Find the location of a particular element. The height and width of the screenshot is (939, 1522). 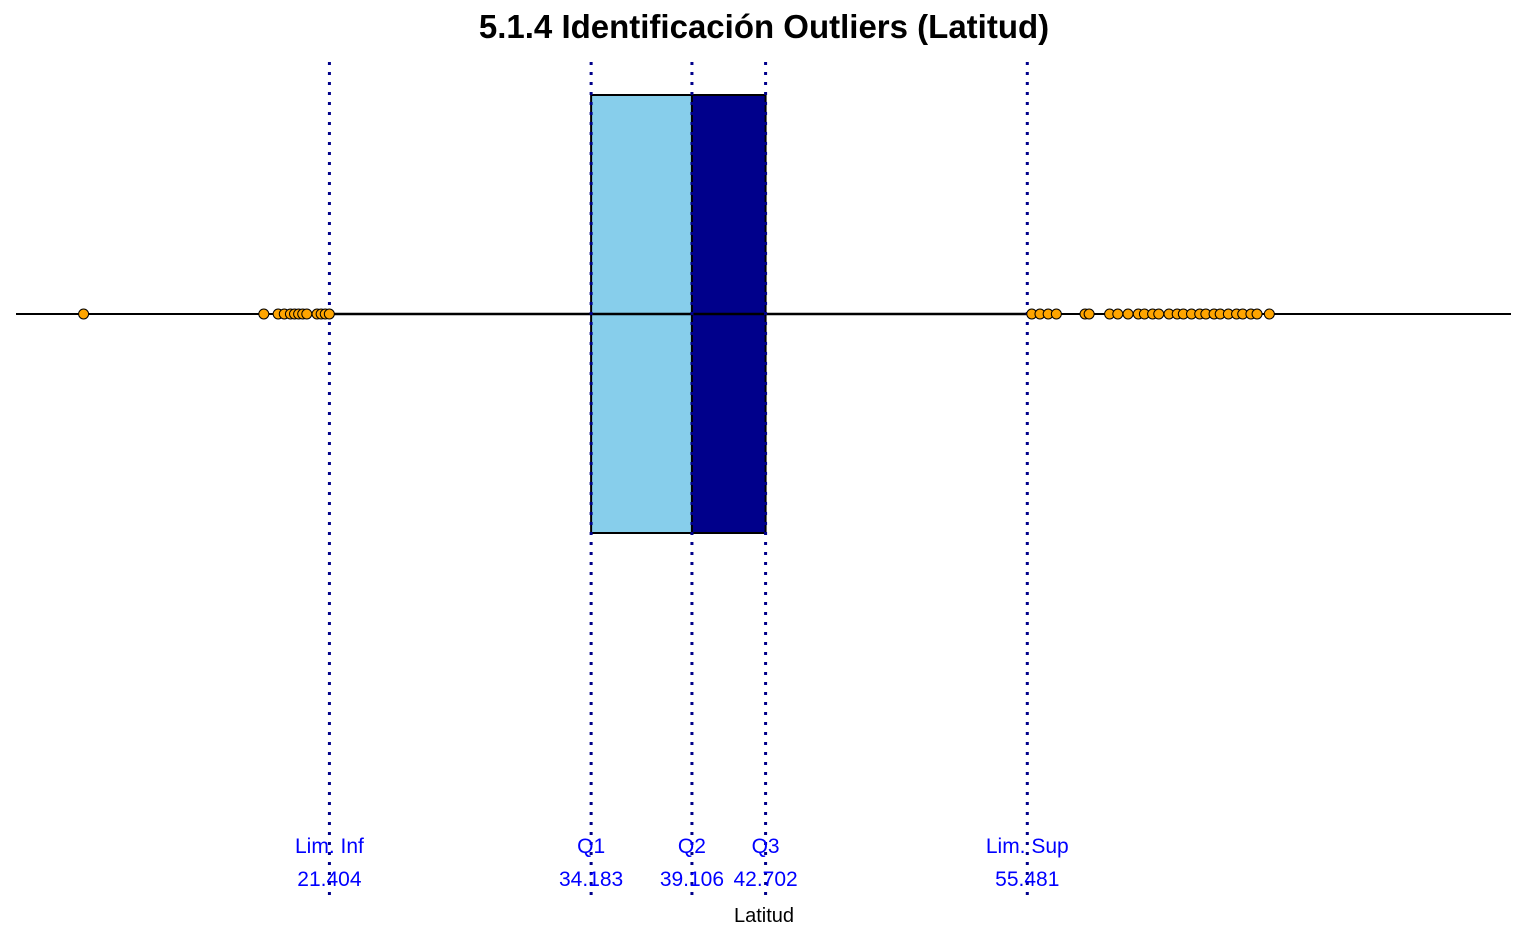

reference-value-label: 21.404 is located at coordinates (329, 879).